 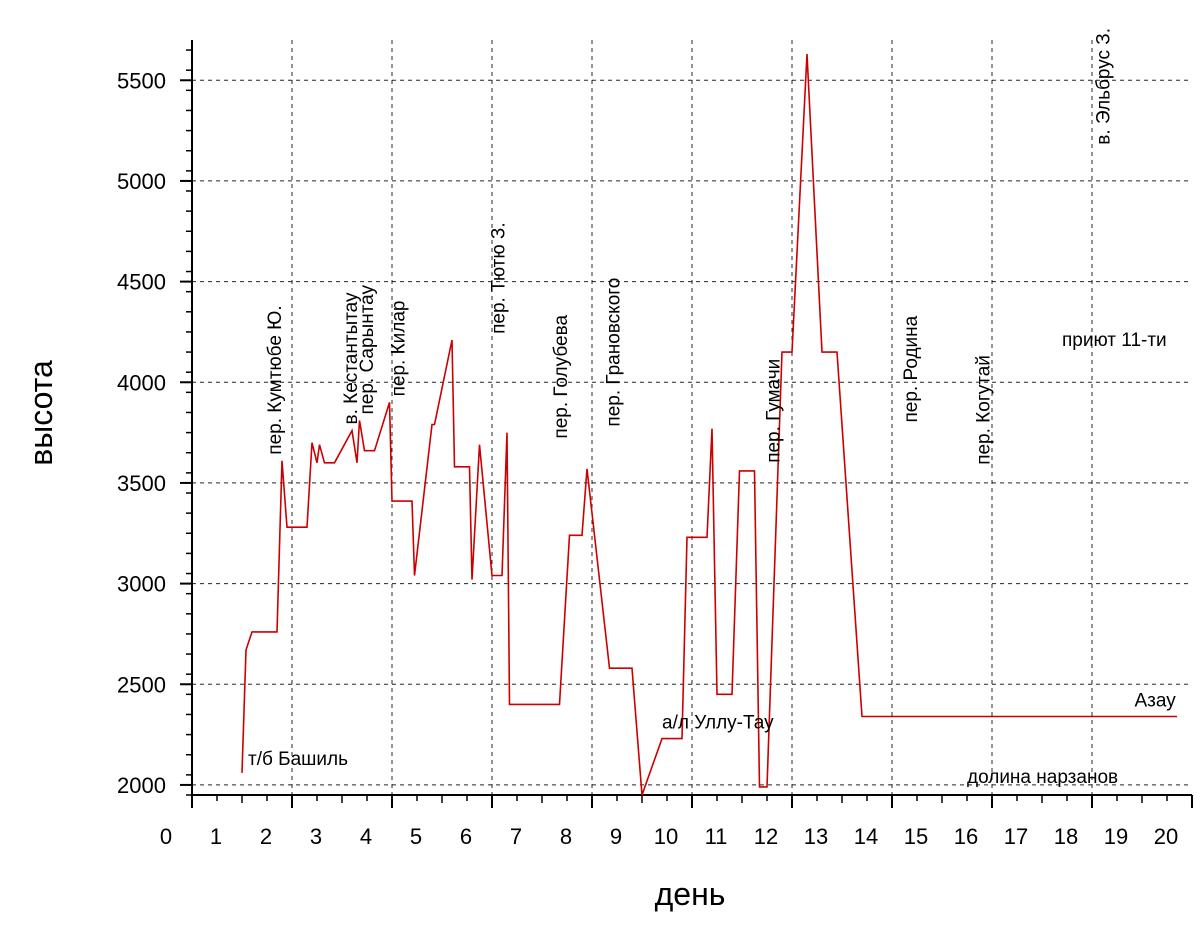 I want to click on y-axis-title: высота, so click(x=41, y=413).